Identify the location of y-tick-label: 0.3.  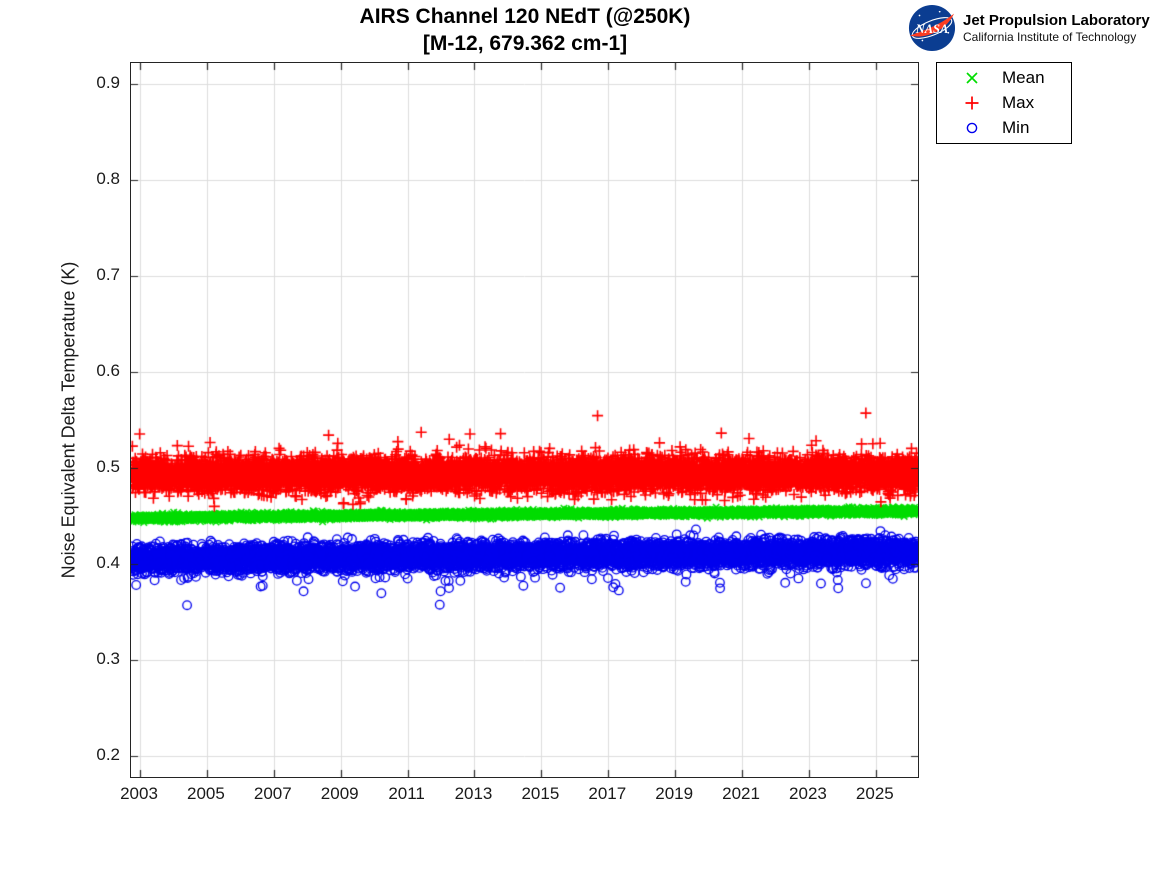
(108, 658).